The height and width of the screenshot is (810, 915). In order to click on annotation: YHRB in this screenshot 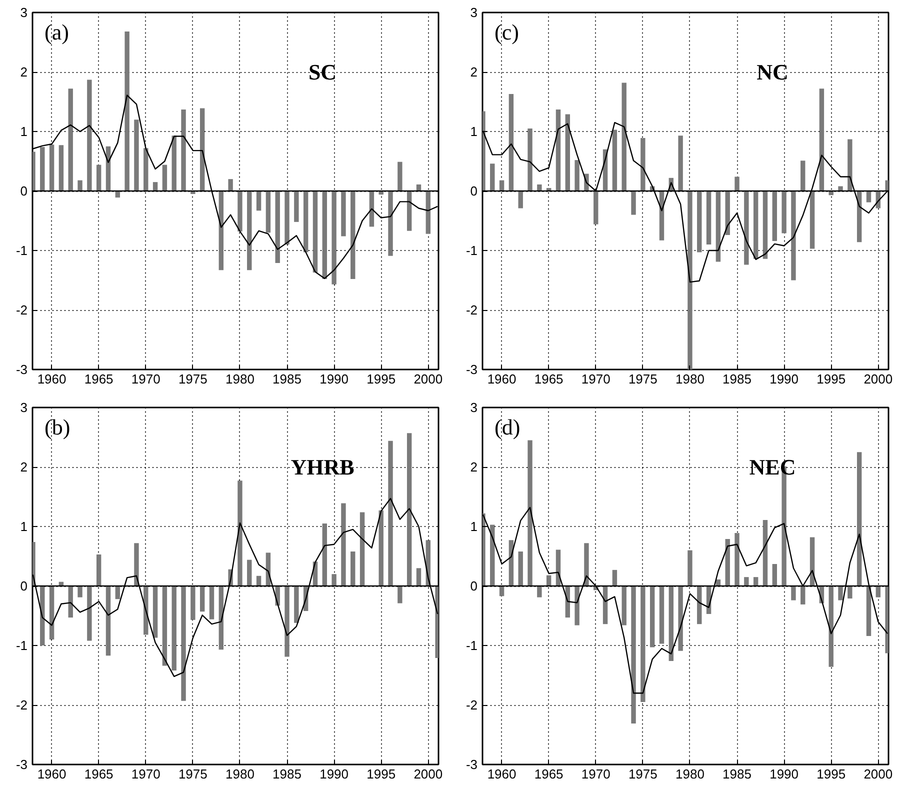, I will do `click(322, 467)`.